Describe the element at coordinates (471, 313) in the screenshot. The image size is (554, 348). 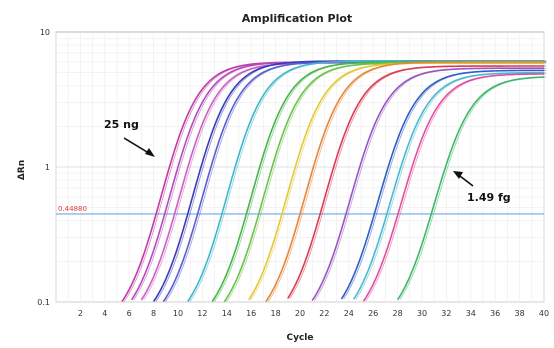
I see `x-tick-label: 34` at that location.